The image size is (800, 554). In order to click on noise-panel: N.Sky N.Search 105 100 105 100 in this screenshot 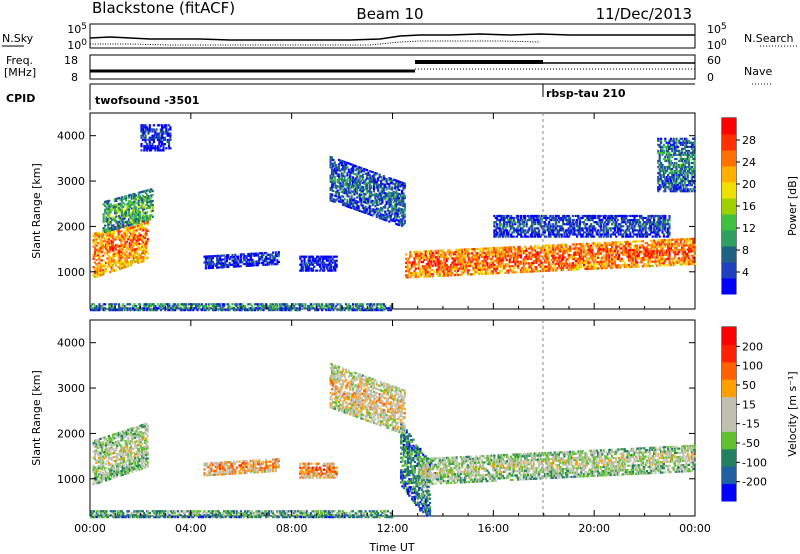, I will do `click(400, 37)`.